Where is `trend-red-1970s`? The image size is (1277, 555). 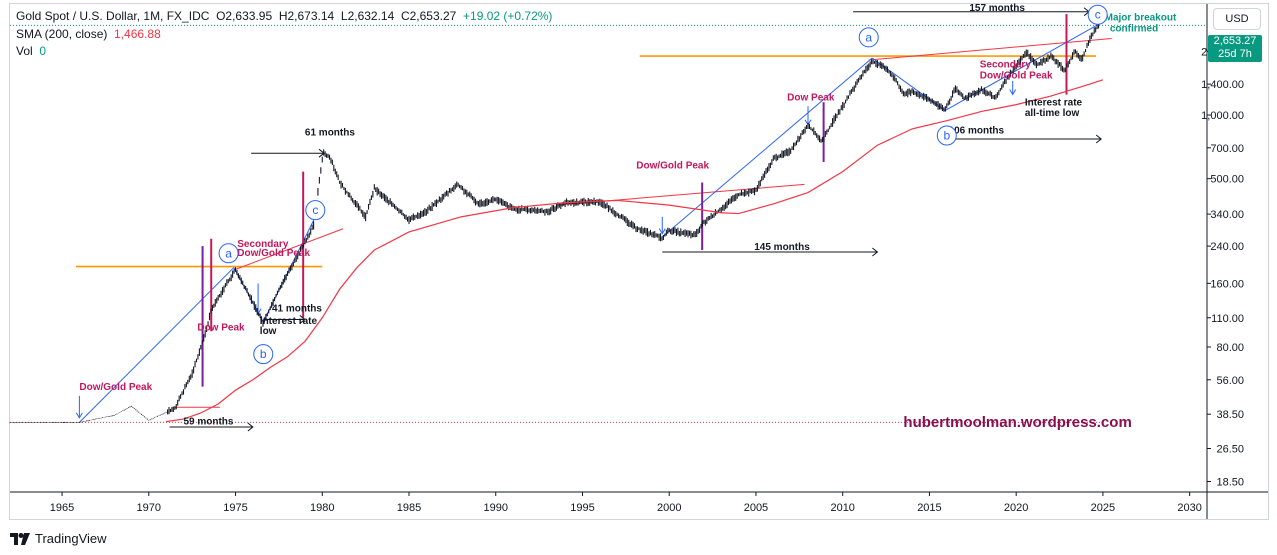
trend-red-1970s is located at coordinates (288, 249).